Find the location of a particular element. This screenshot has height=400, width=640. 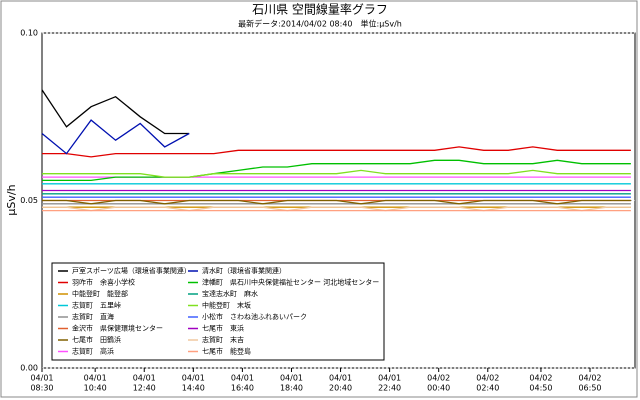

legend-label: 志賀町 五里峠 is located at coordinates (96, 305).